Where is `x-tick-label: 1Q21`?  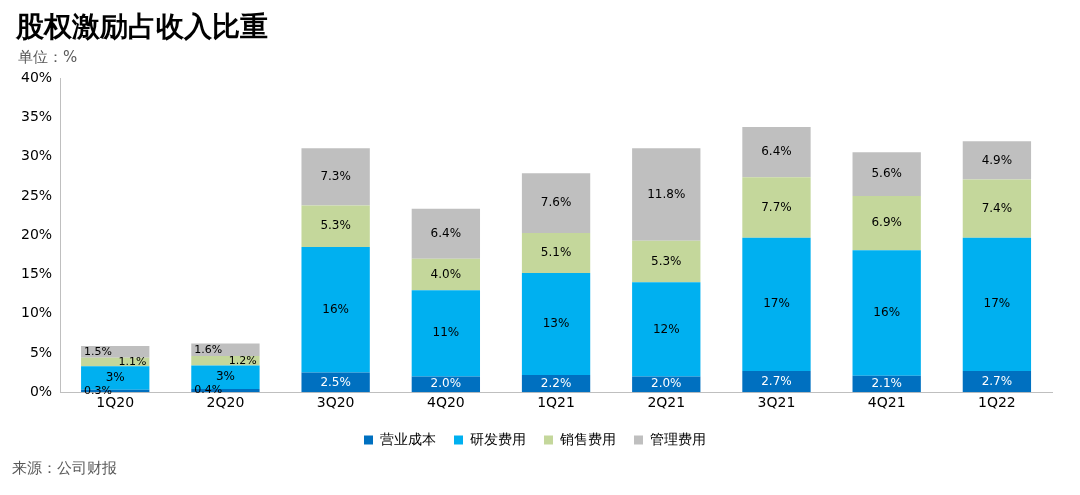 x-tick-label: 1Q21 is located at coordinates (556, 402).